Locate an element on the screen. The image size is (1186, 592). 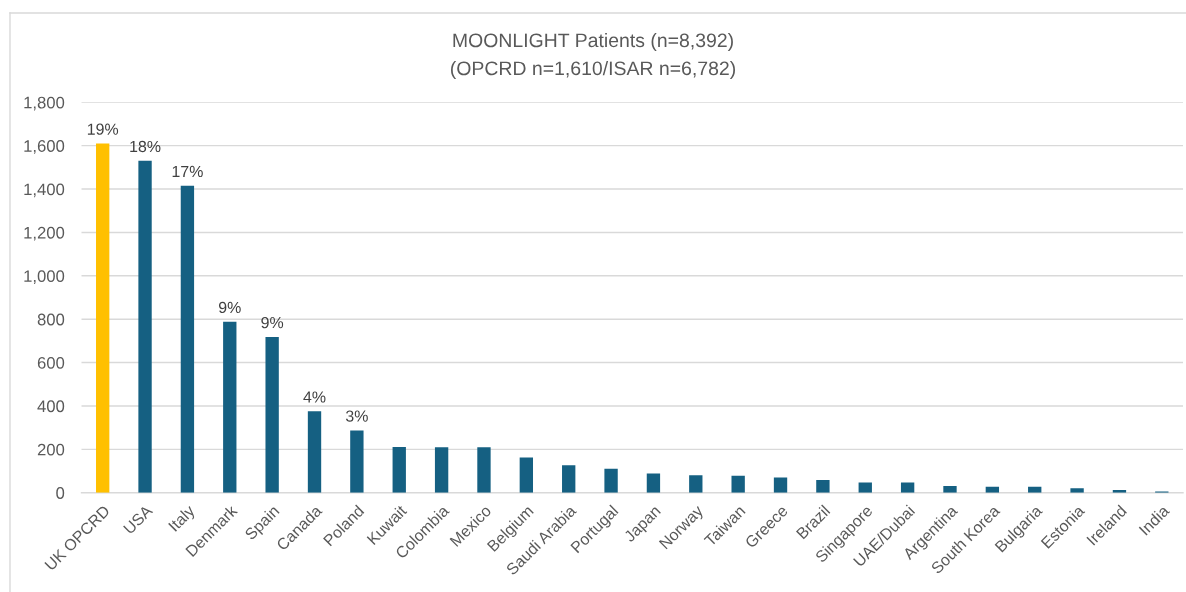
annotation: 19% is located at coordinates (103, 129).